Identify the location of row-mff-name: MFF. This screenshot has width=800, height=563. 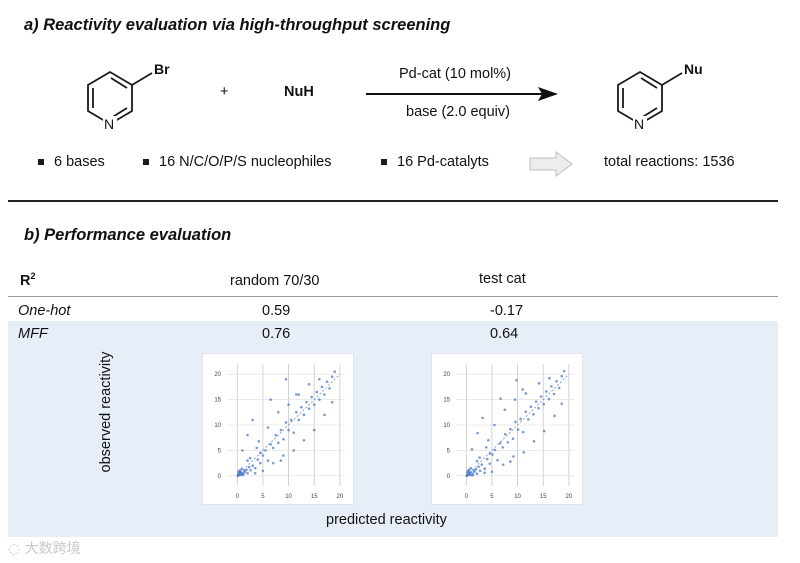
(33, 334).